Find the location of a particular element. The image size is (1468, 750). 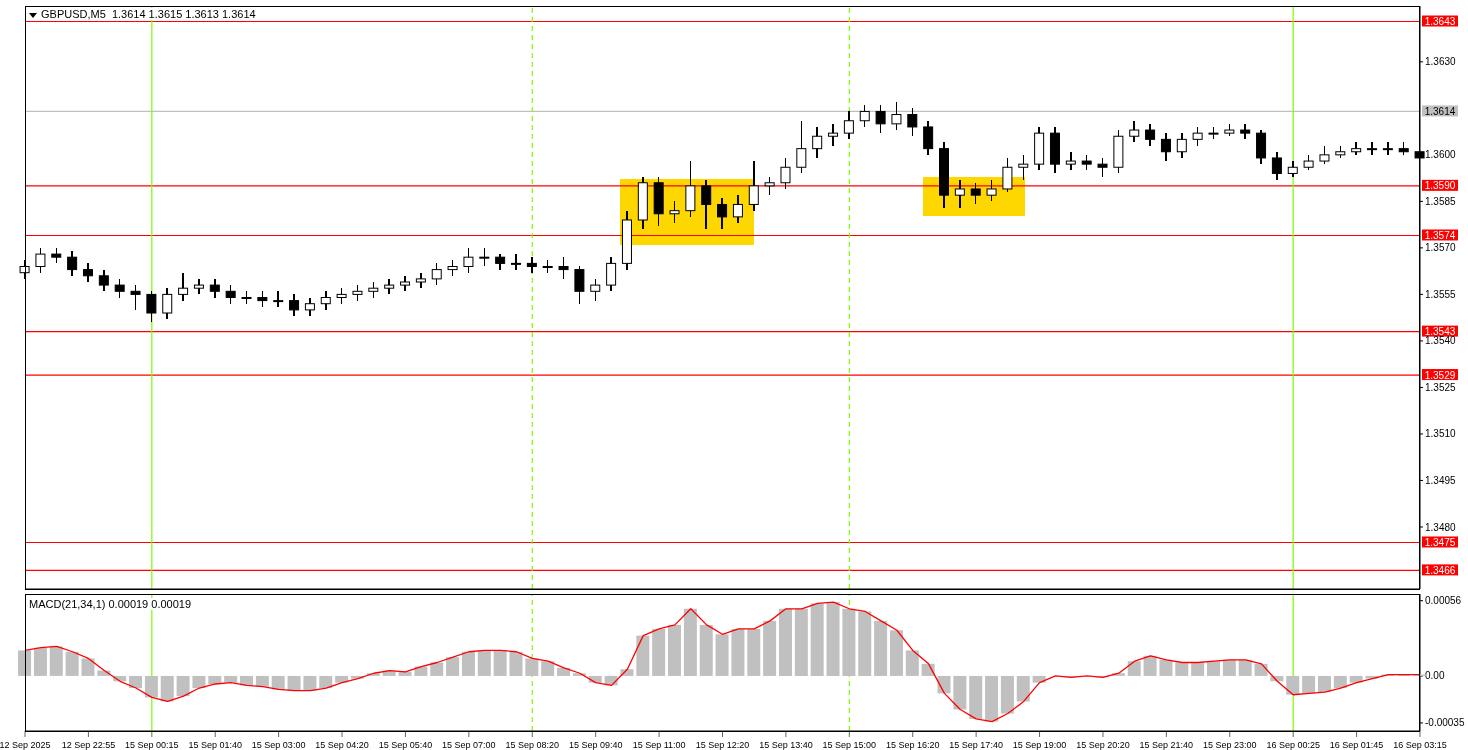

y-tick-label: 0.00 is located at coordinates (1435, 676).